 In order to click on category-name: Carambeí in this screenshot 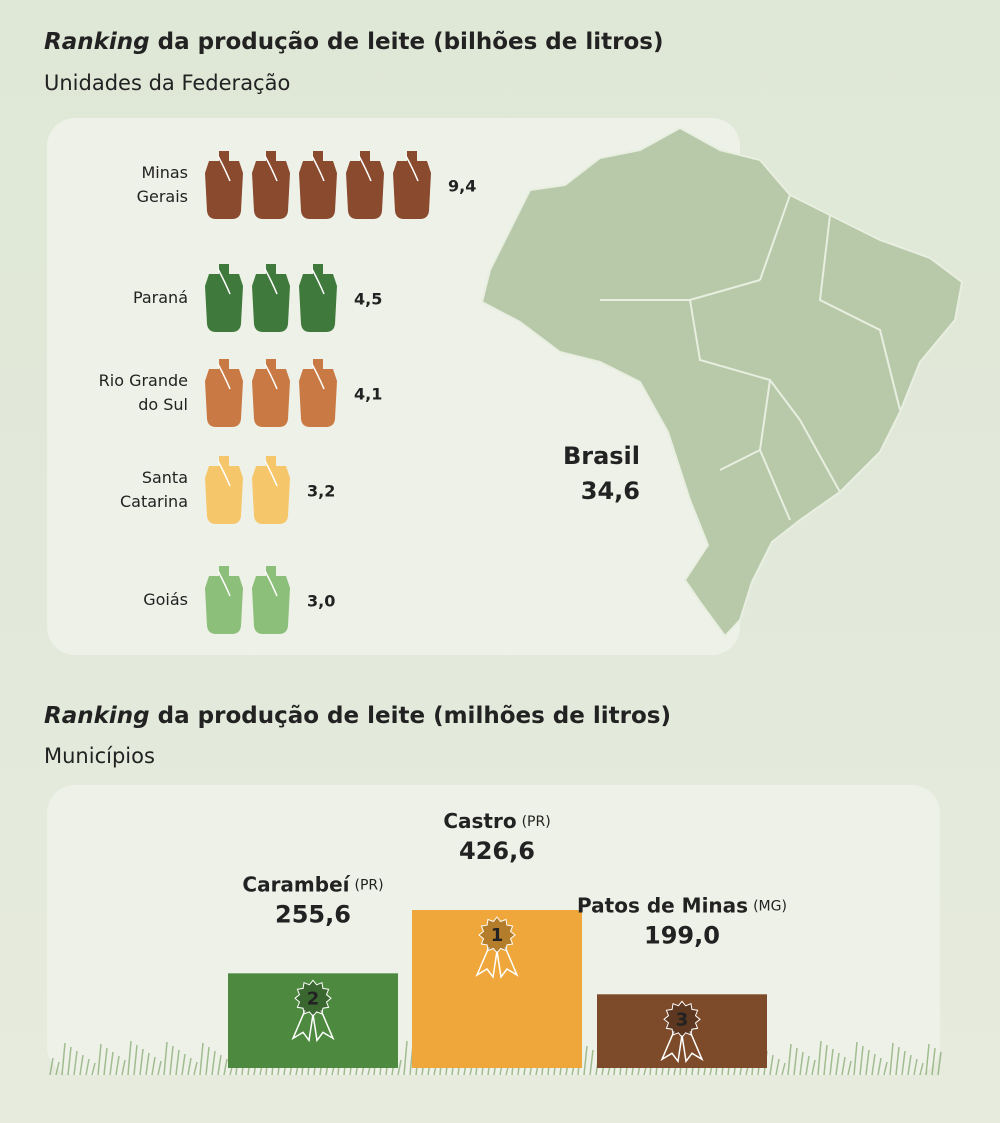, I will do `click(296, 884)`.